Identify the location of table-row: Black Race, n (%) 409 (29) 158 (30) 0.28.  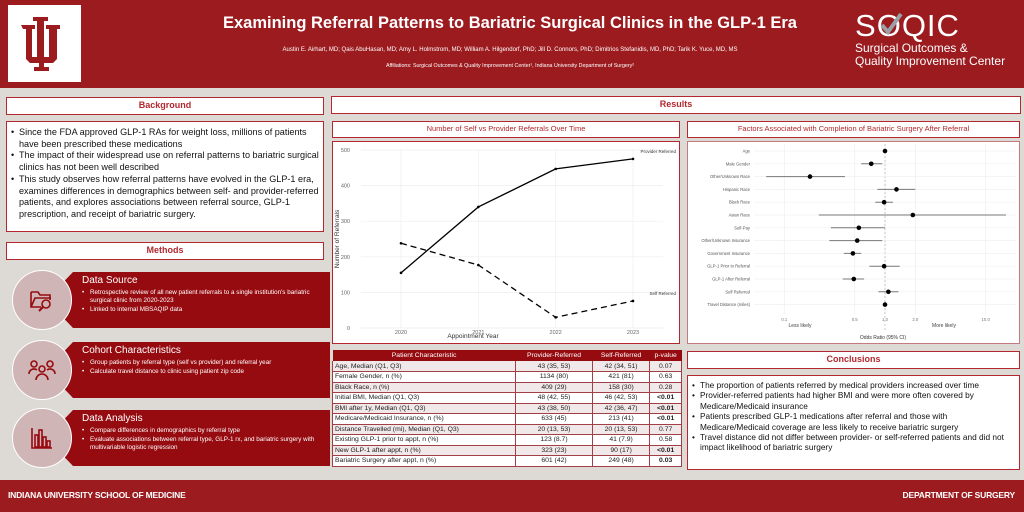
(506, 387).